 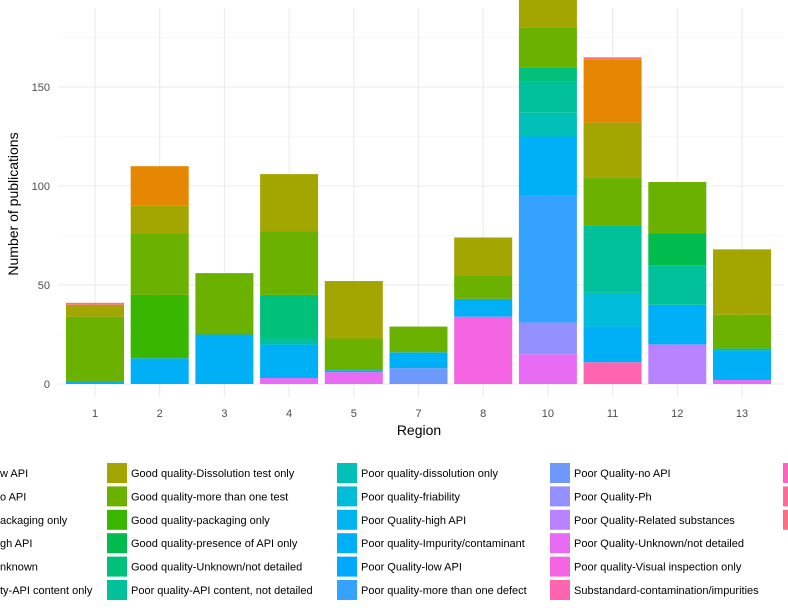 What do you see at coordinates (224, 414) in the screenshot?
I see `x-tick-label: 3` at bounding box center [224, 414].